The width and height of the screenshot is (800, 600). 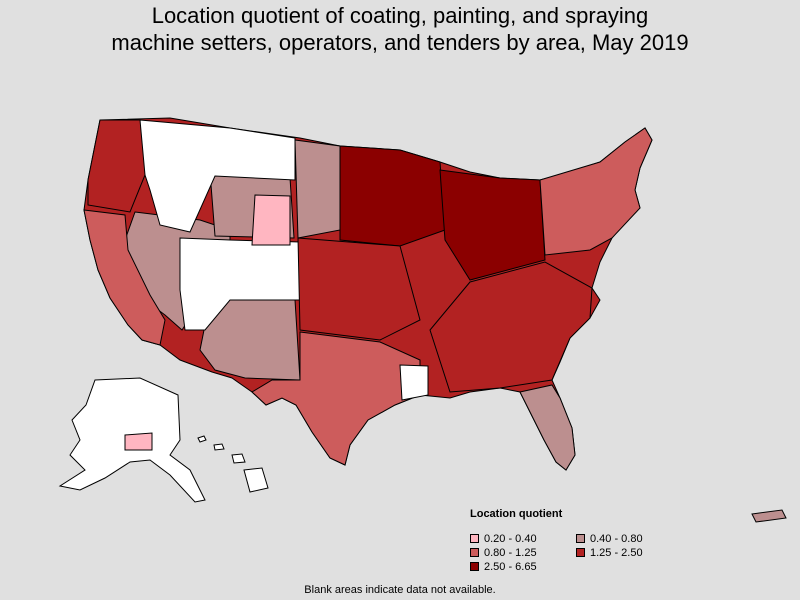 What do you see at coordinates (616, 538) in the screenshot?
I see `legend-label: 0.40 - 0.80` at bounding box center [616, 538].